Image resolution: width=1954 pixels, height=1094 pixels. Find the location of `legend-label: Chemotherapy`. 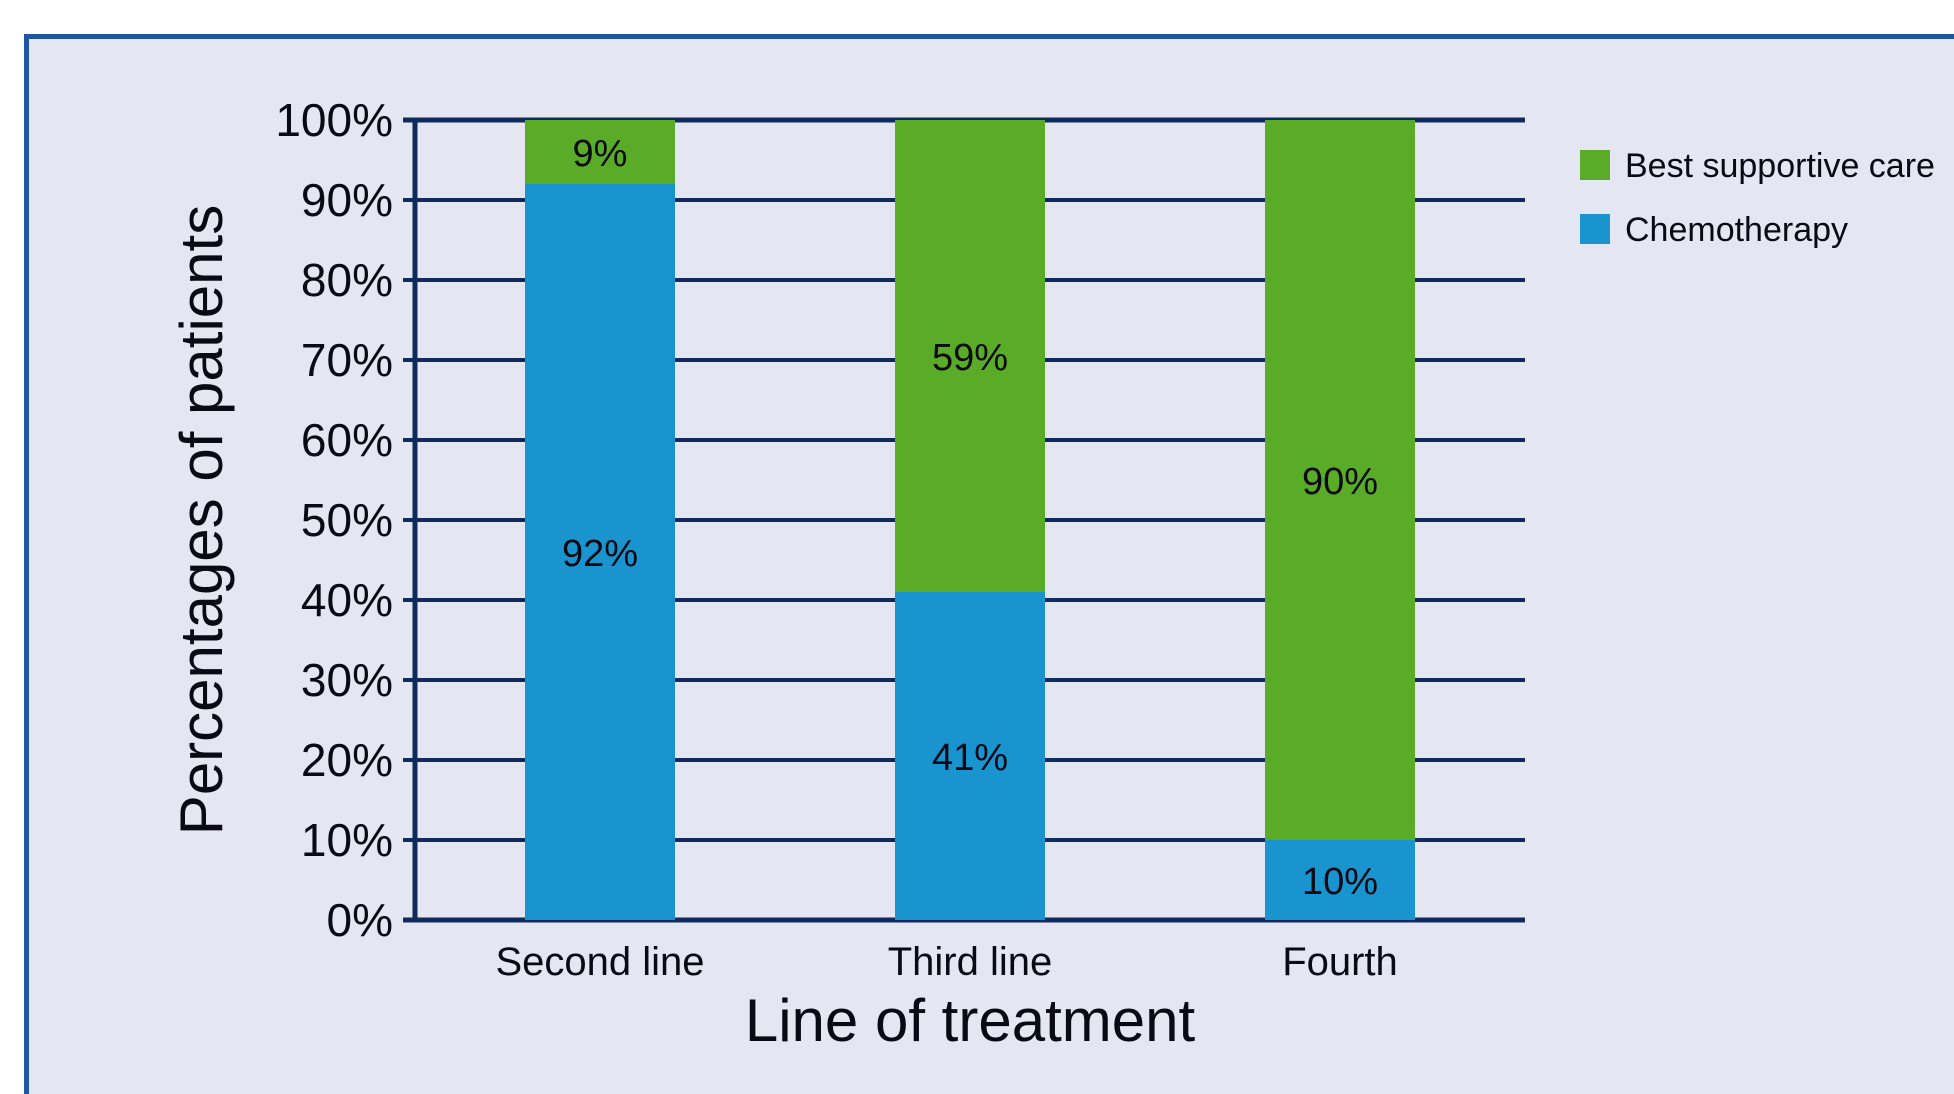

legend-label: Chemotherapy is located at coordinates (1736, 230).